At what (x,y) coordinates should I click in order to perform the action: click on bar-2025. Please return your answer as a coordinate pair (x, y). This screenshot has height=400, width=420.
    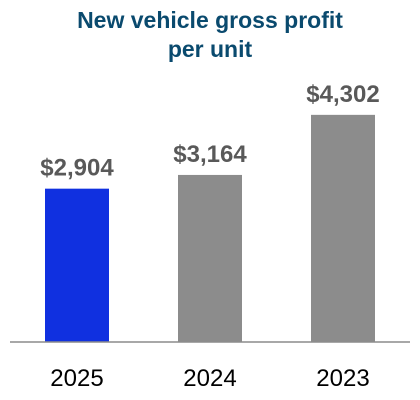
    Looking at the image, I should click on (77, 265).